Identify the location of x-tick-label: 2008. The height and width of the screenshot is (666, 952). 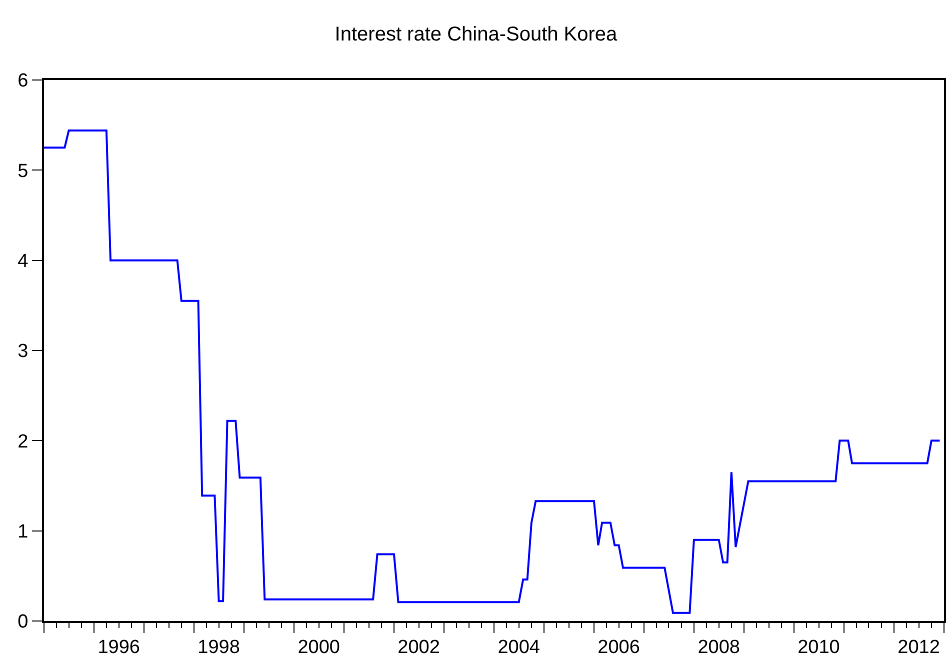
(719, 647).